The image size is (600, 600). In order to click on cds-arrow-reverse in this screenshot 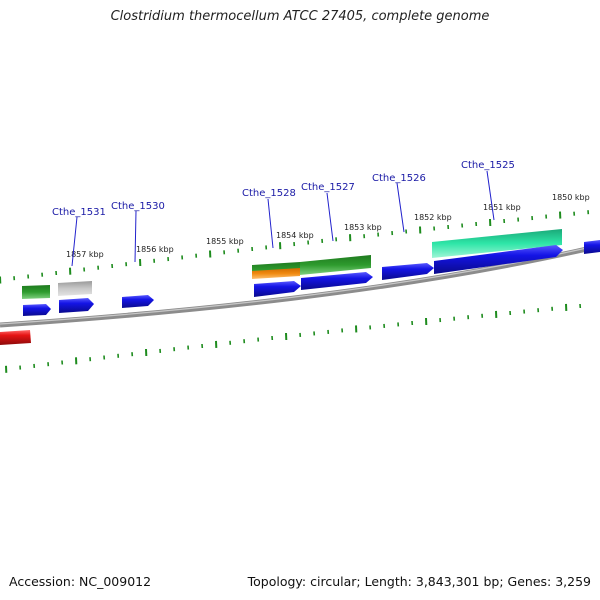, I will do `click(15, 337)`.